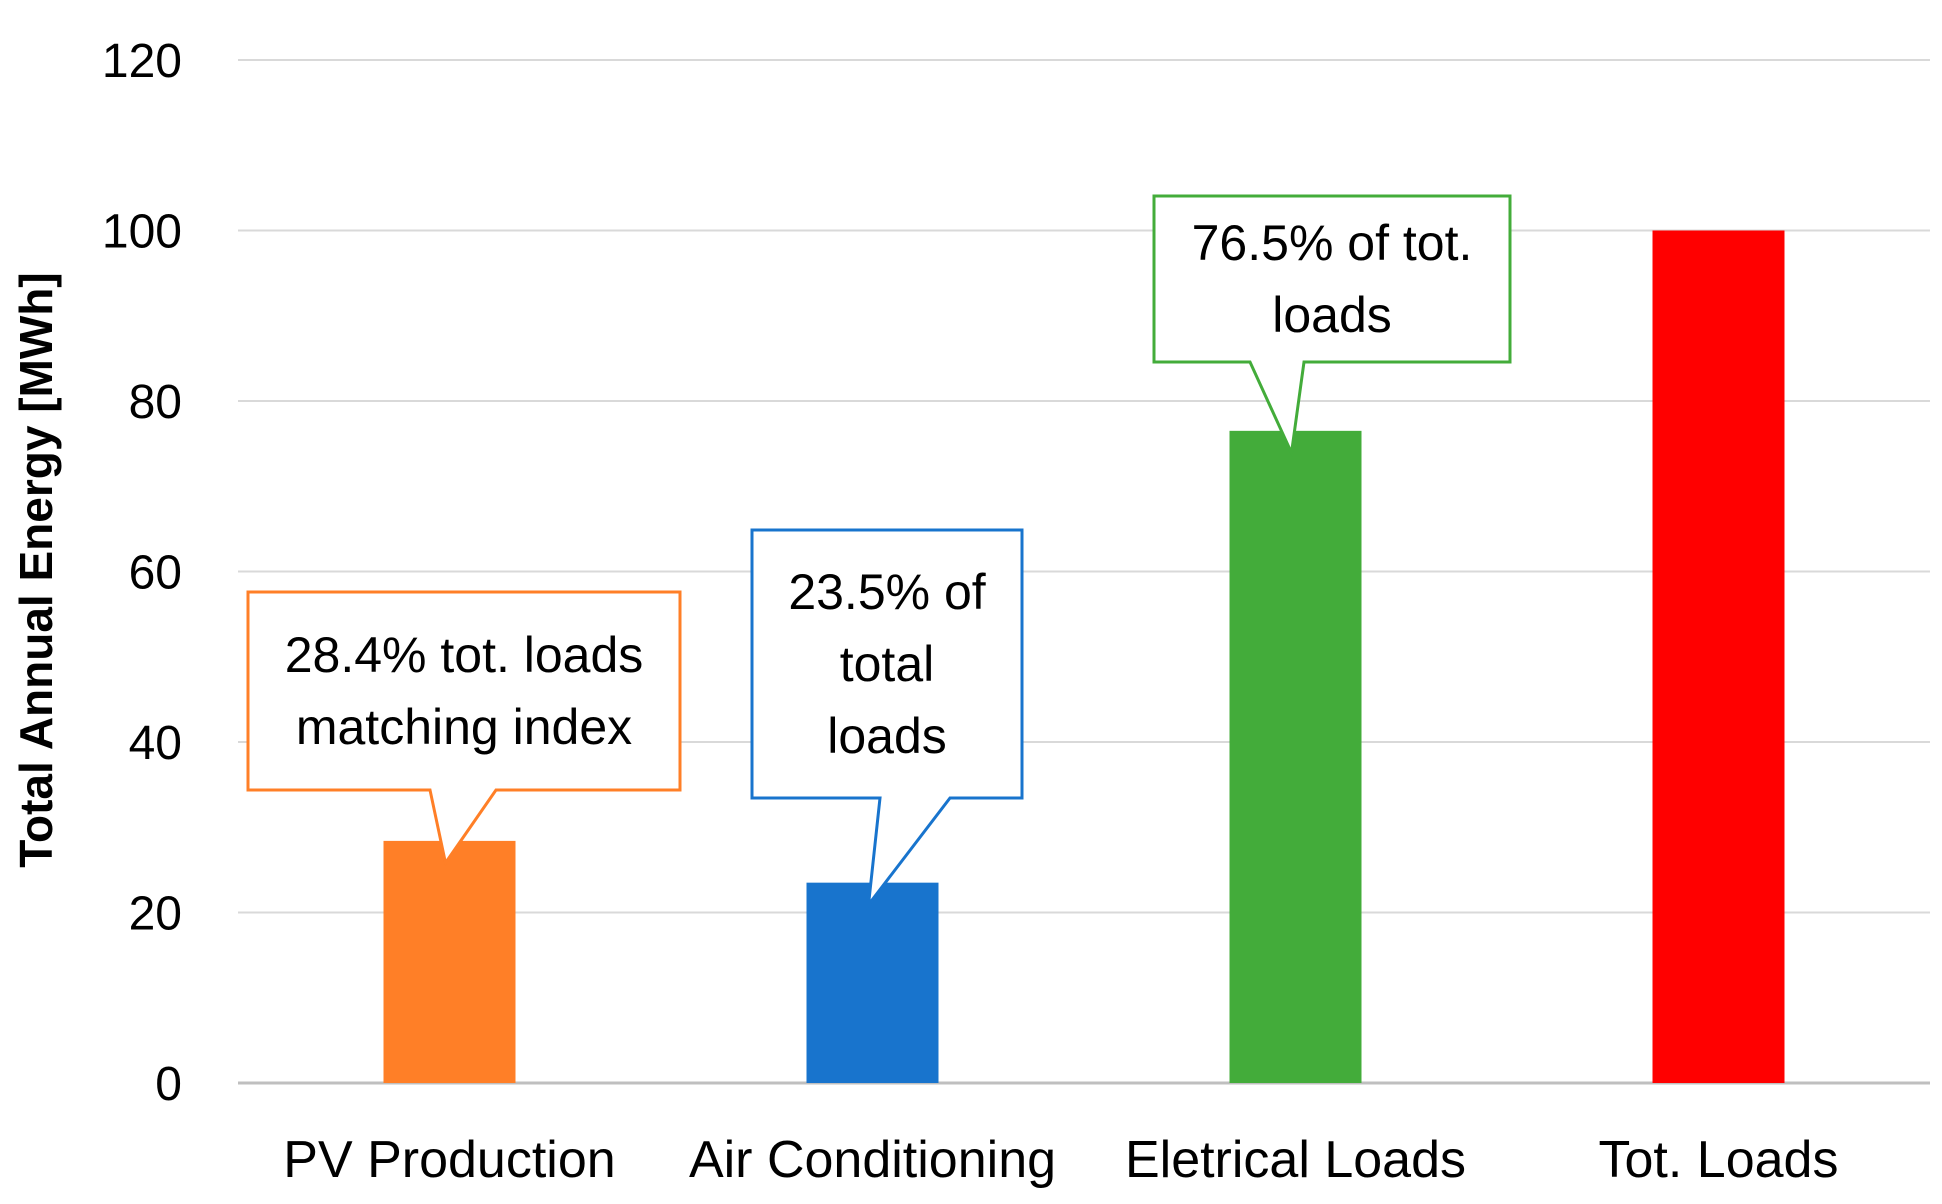 The width and height of the screenshot is (1942, 1204). What do you see at coordinates (155, 573) in the screenshot?
I see `y-tick-label: 60` at bounding box center [155, 573].